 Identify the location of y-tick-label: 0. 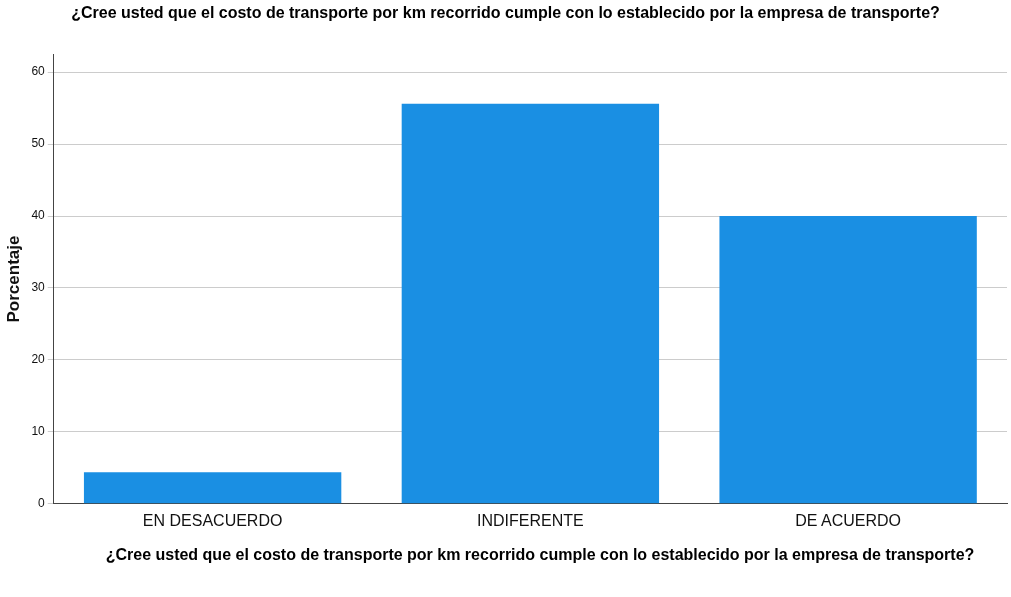
(42, 503).